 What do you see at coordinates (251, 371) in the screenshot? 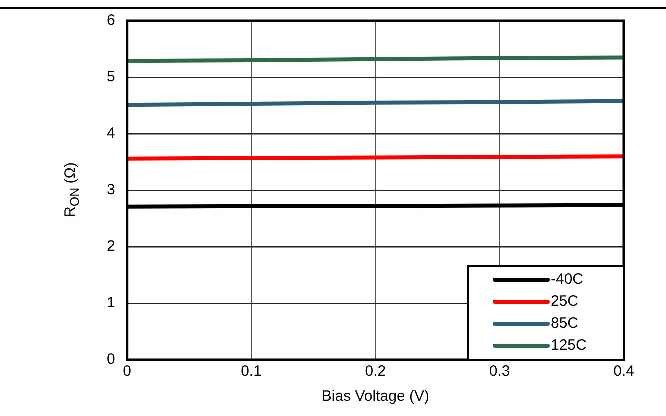
I see `x-tick-label: 0.1` at bounding box center [251, 371].